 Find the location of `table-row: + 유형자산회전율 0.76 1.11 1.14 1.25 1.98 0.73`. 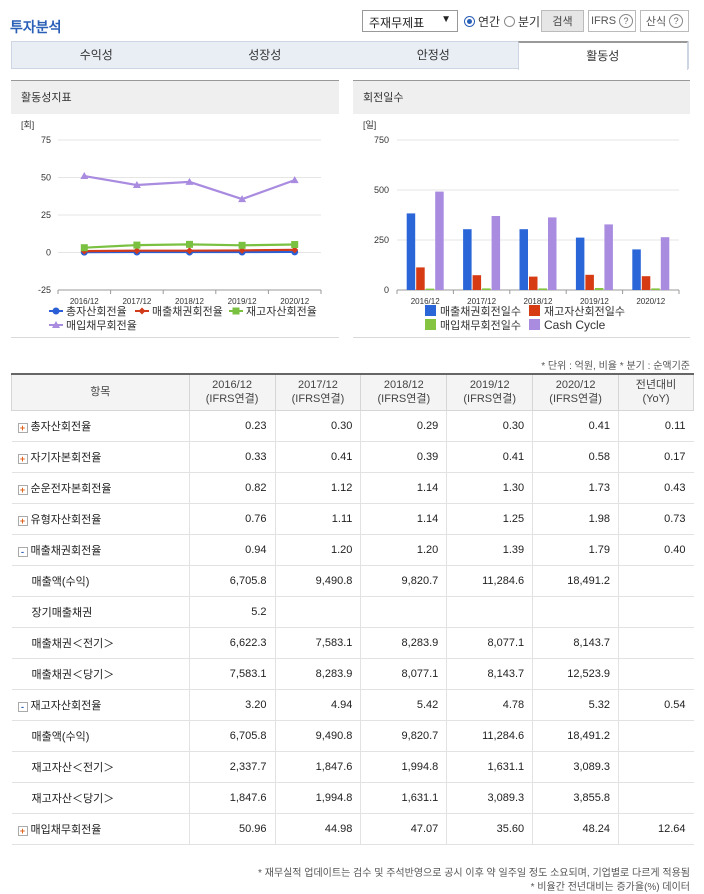

table-row: + 유형자산회전율 0.76 1.11 1.14 1.25 1.98 0.73 is located at coordinates (352, 519).